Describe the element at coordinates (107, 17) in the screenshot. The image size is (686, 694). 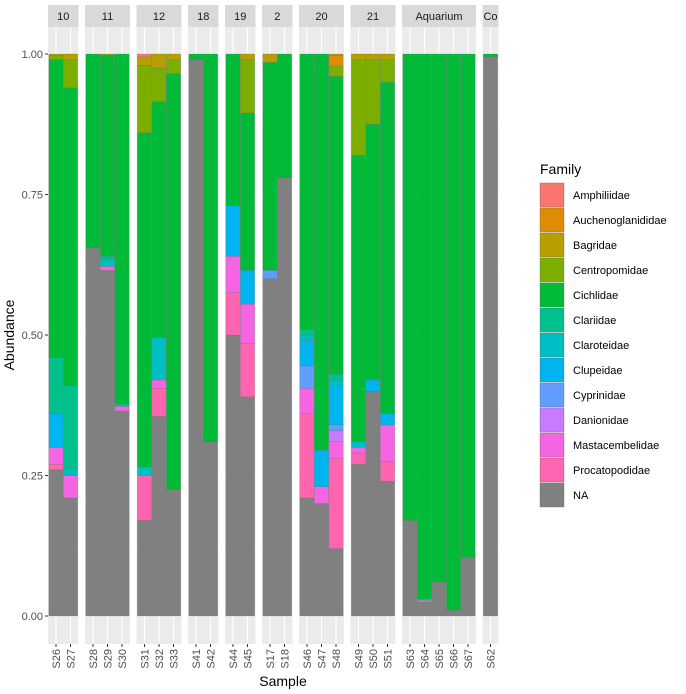
I see `facet-label: 11` at that location.